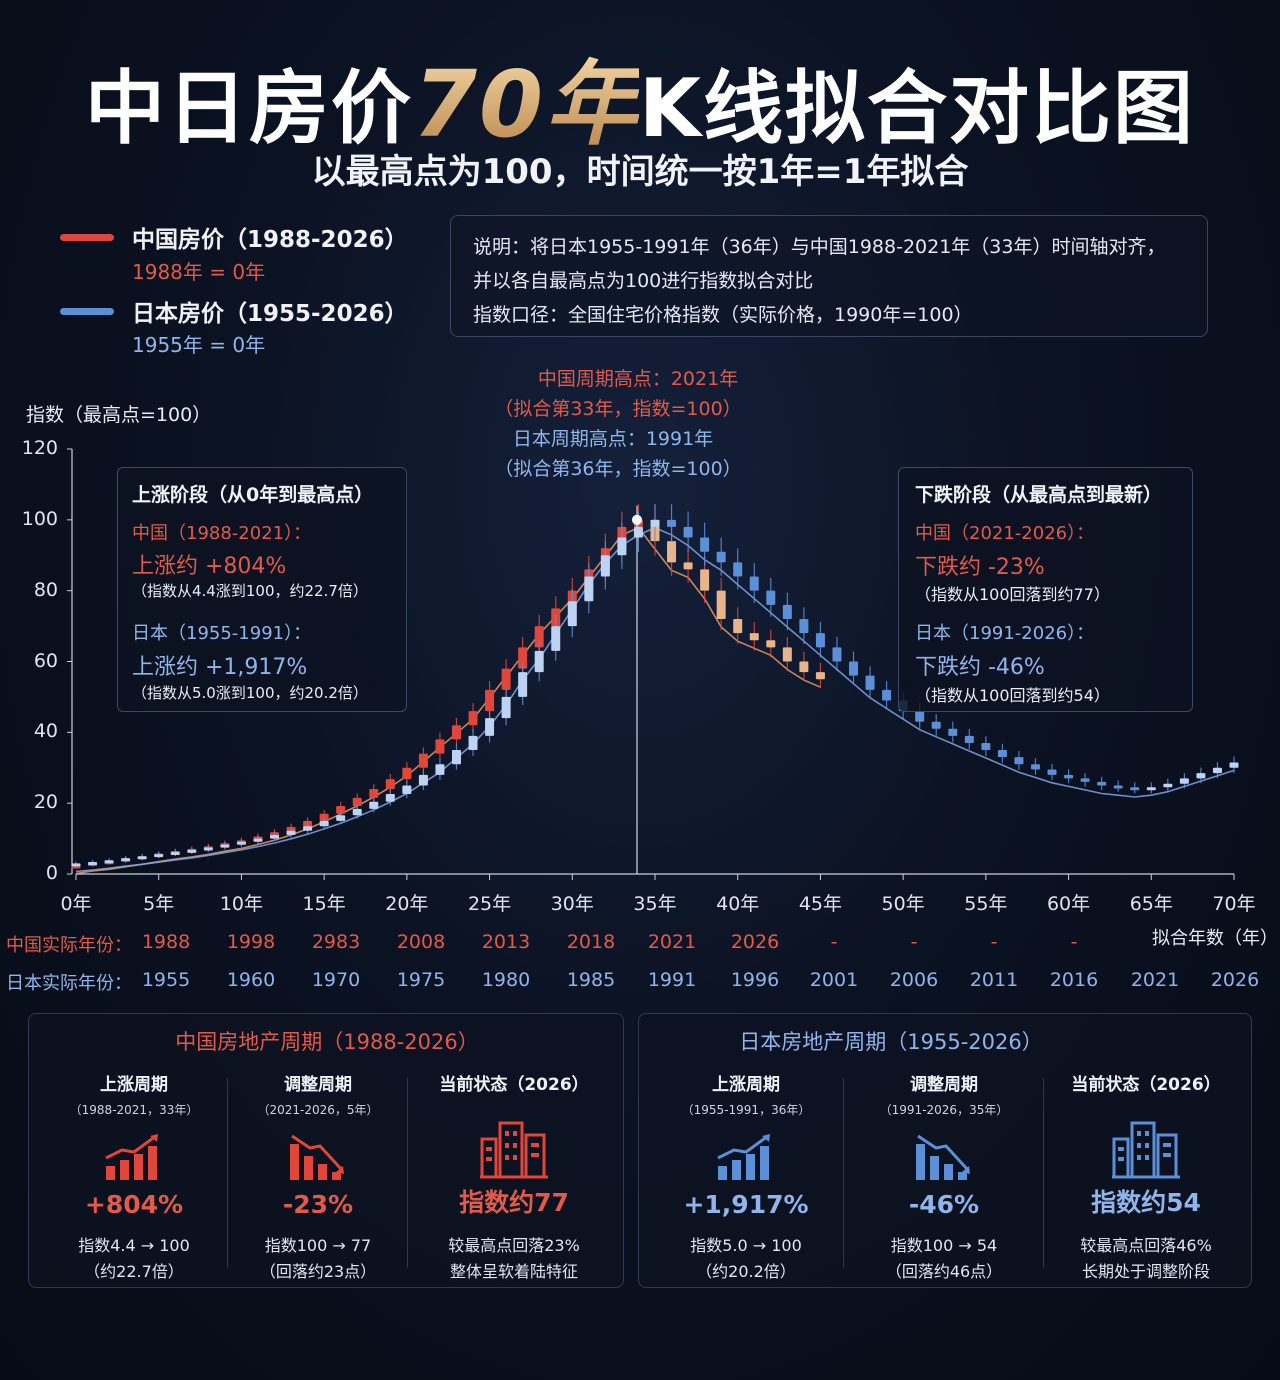 Image resolution: width=1280 pixels, height=1380 pixels. I want to click on peak-dot, so click(637, 519).